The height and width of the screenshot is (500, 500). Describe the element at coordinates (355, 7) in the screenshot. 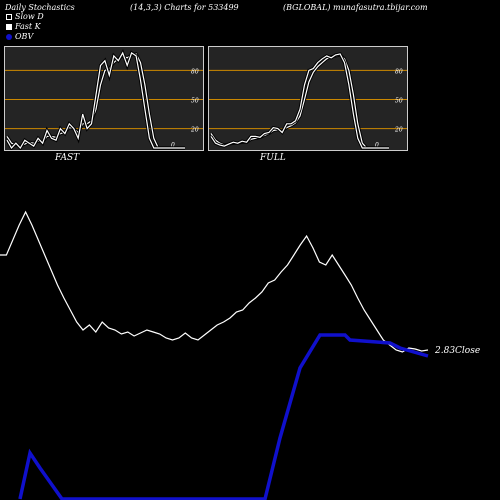

I see `chart-title-right: (BGLOBAL) munafasutra.tbijar.com` at that location.